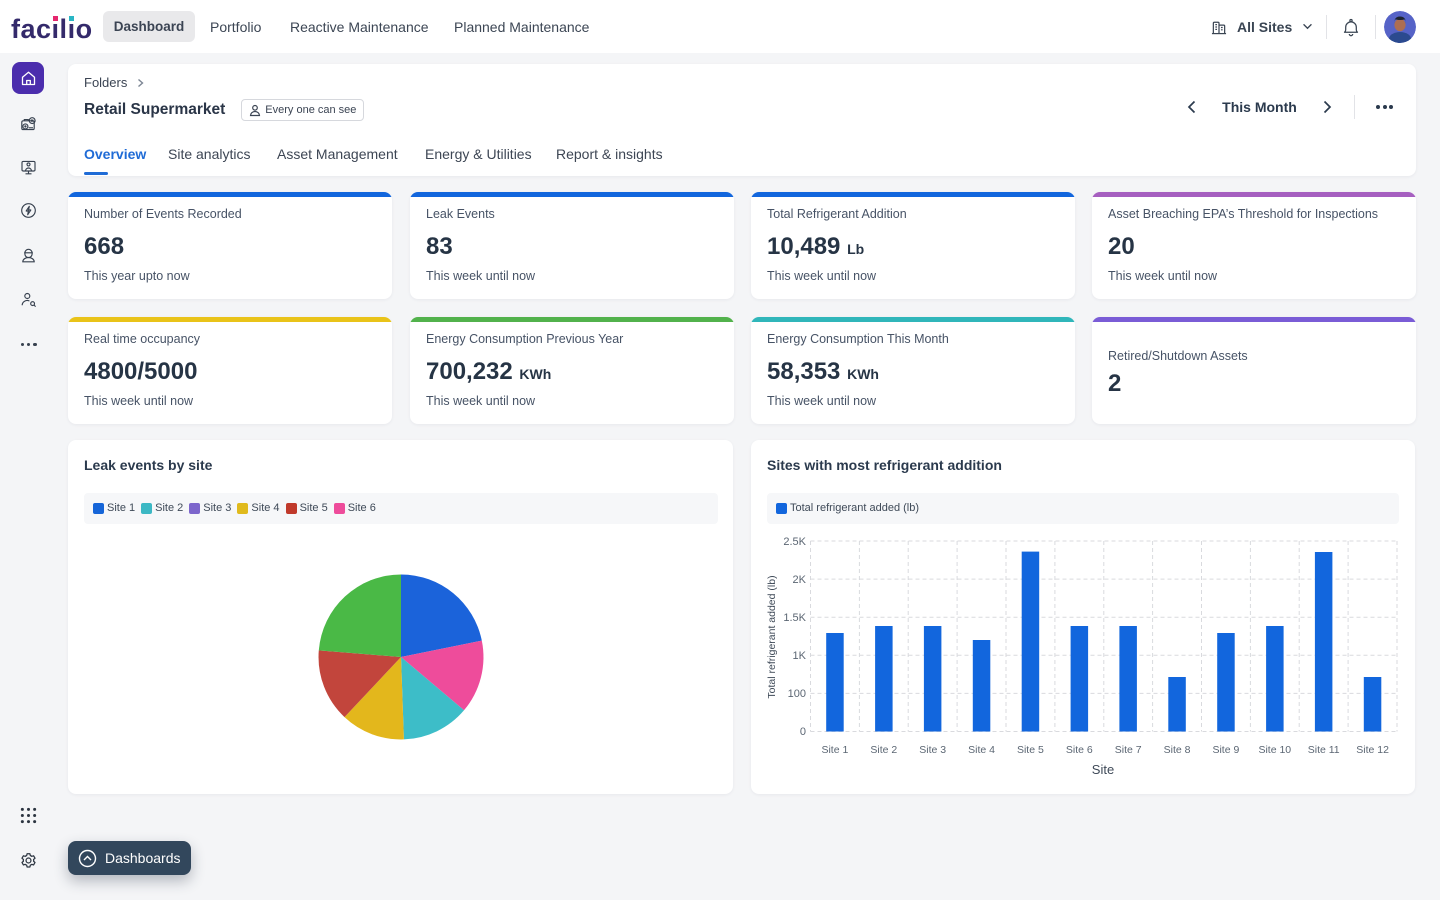 This screenshot has width=1440, height=900. I want to click on svg-text: Site 2, so click(883, 750).